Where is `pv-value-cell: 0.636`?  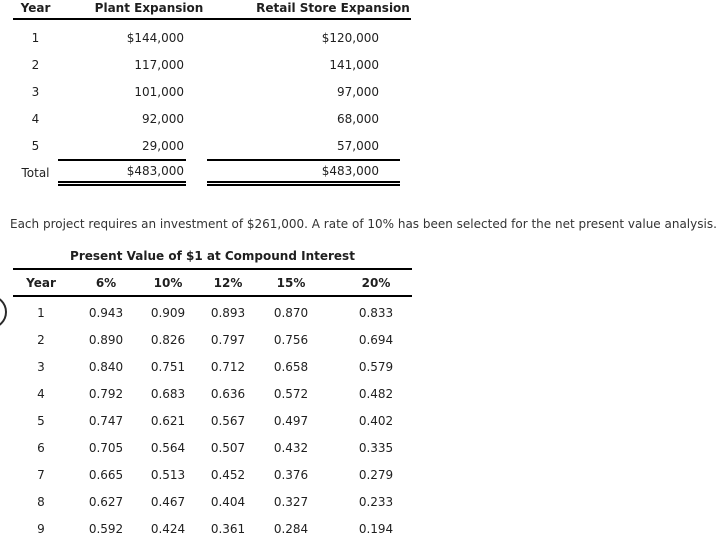 pv-value-cell: 0.636 is located at coordinates (228, 393).